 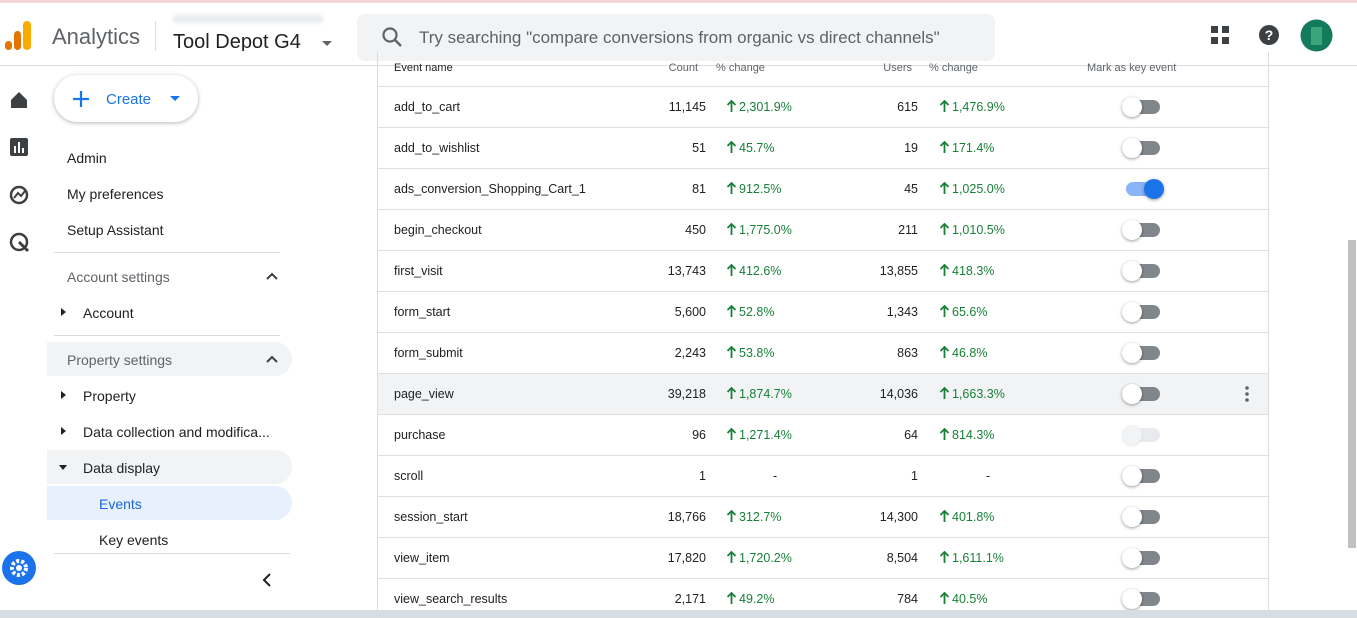 I want to click on collapse-button, so click(x=267, y=580).